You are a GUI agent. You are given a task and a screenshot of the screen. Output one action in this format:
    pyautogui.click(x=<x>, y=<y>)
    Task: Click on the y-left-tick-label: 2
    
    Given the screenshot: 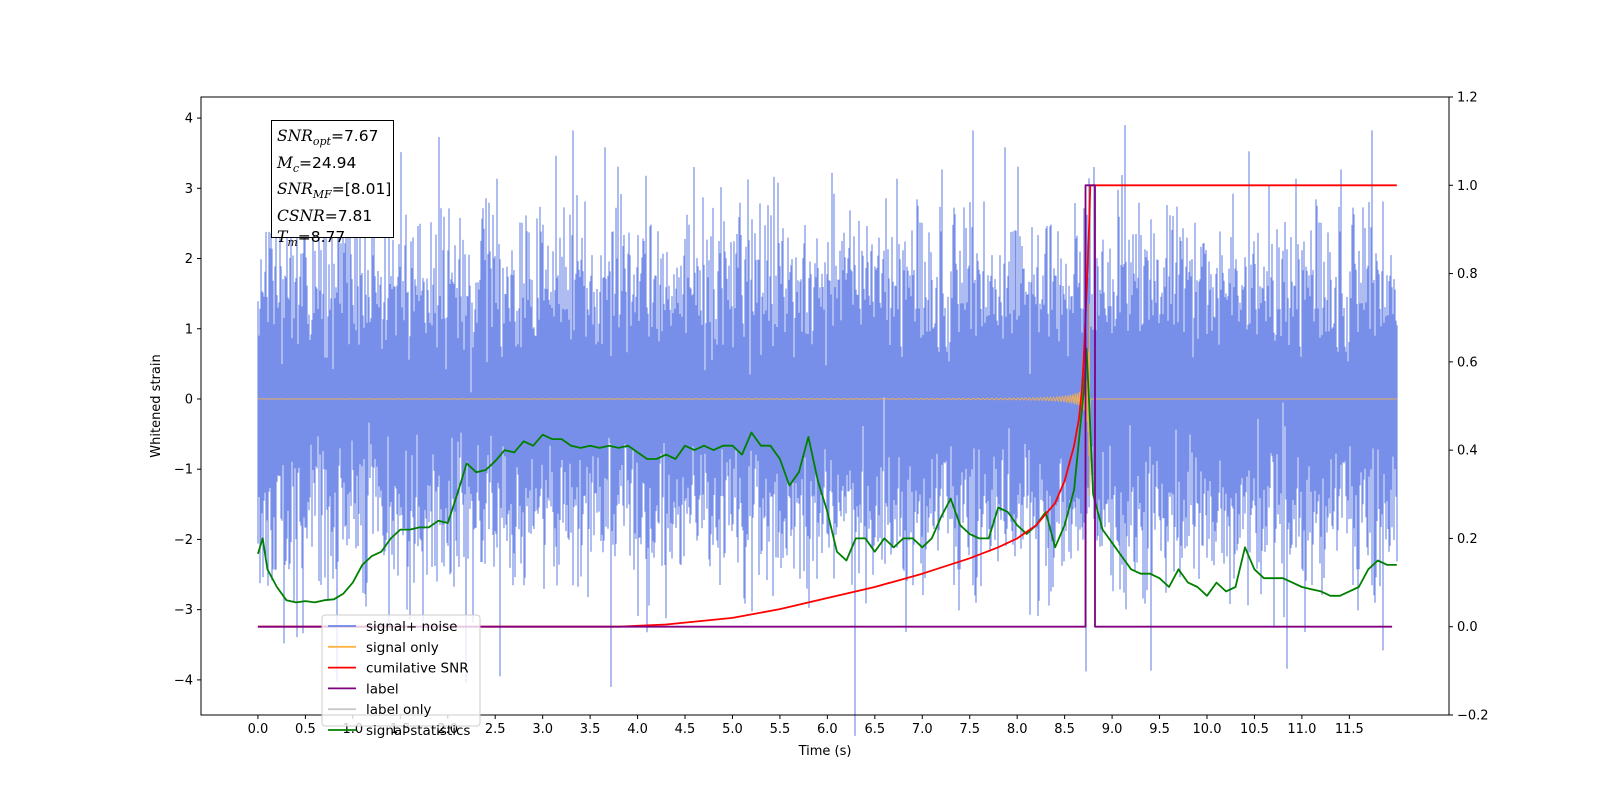 What is the action you would take?
    pyautogui.click(x=189, y=259)
    